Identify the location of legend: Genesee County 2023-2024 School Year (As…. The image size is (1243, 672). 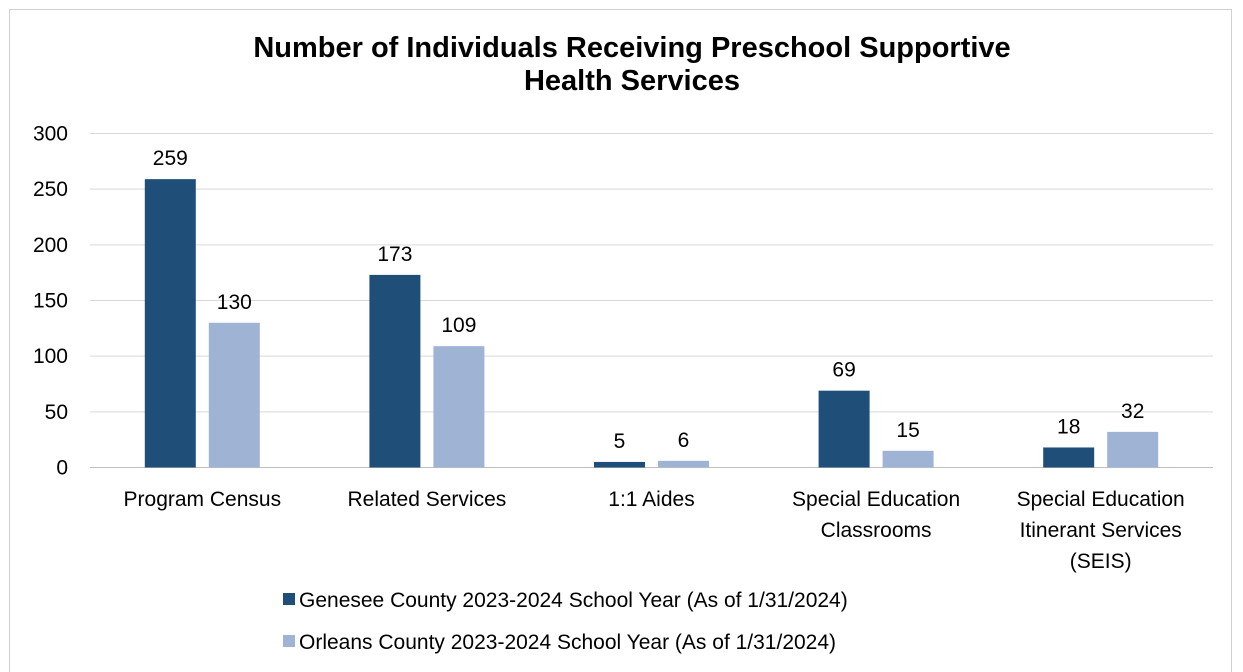
(565, 621).